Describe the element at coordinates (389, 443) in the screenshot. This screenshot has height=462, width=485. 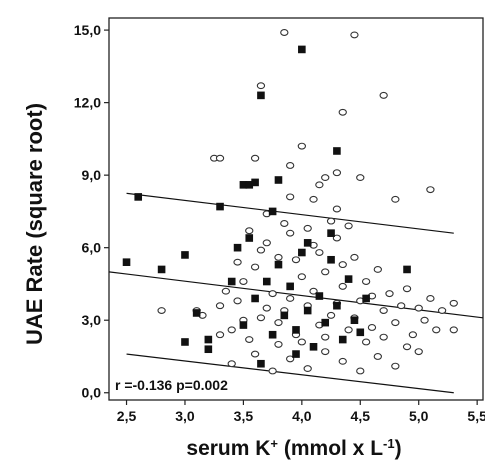
I see `x-axis-title-sup-exp: -1` at that location.